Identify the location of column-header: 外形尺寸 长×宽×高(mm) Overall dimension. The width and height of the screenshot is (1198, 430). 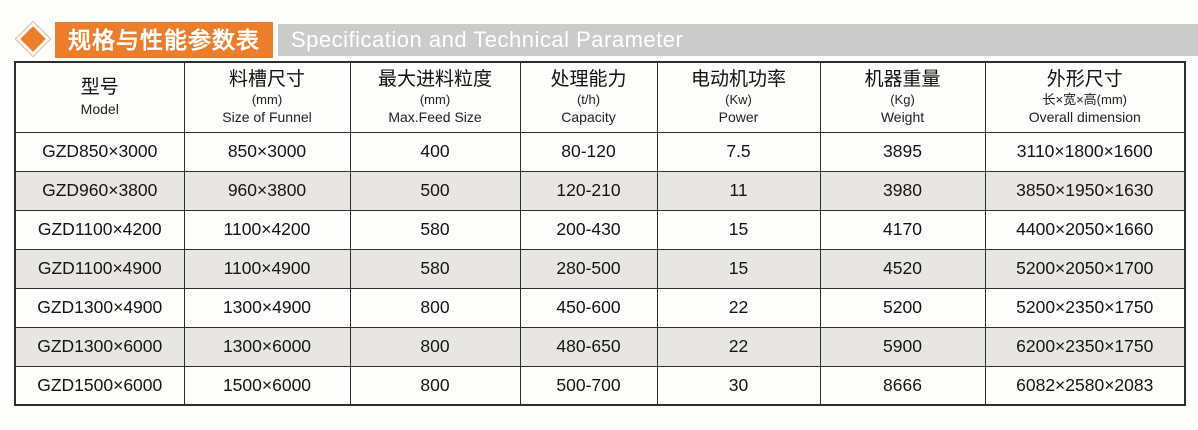
(1085, 97).